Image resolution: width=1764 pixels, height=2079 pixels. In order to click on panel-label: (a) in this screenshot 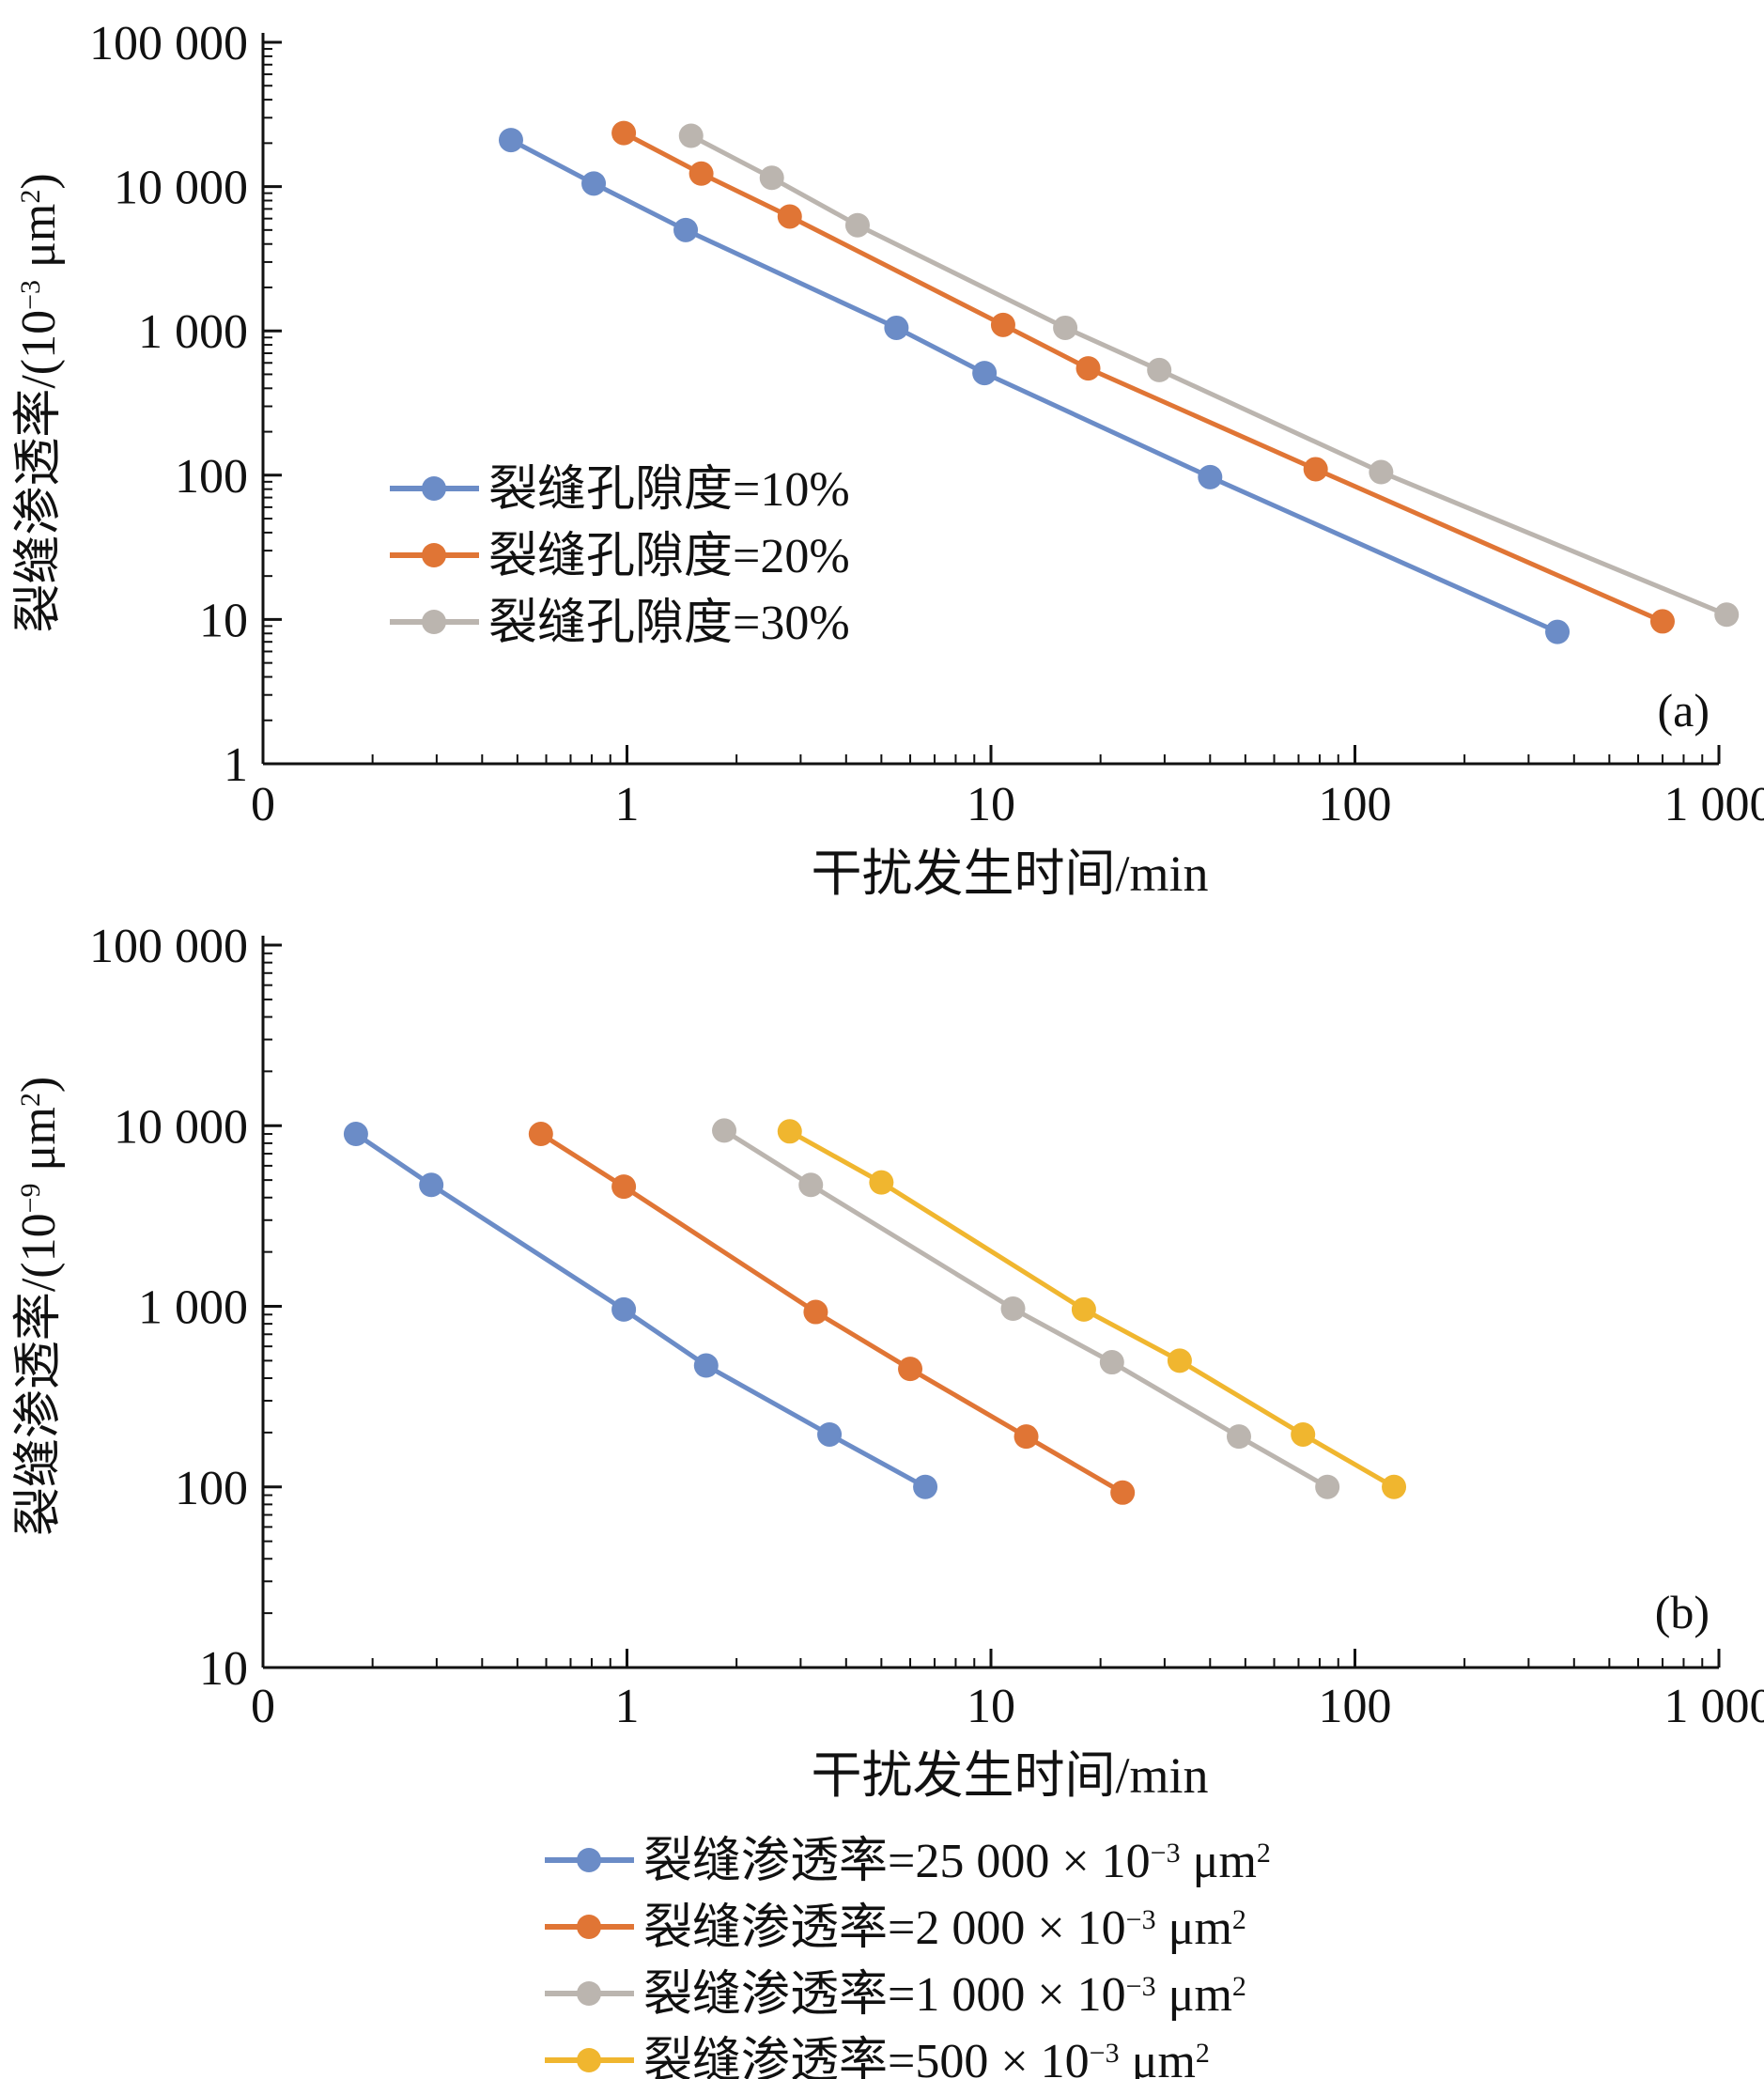, I will do `click(1684, 710)`.